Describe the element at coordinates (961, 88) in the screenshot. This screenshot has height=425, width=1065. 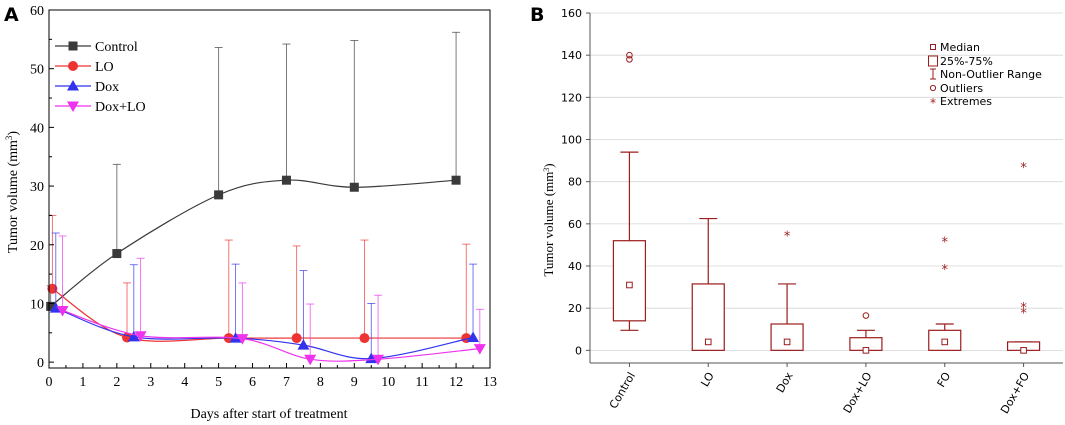
I see `panel-b-legend-label: Outliers` at that location.